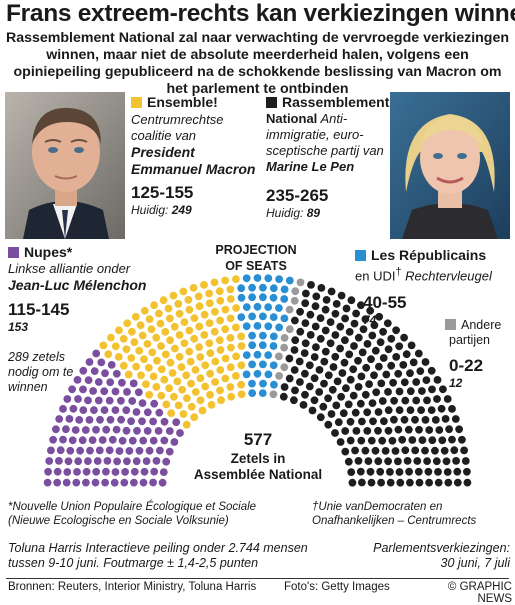  Describe the element at coordinates (69, 268) in the screenshot. I see `nupes-description: Linkse alliantie onder` at that location.